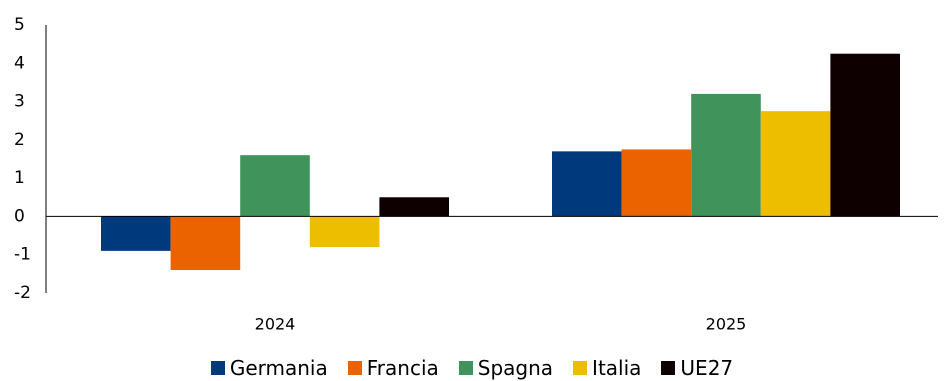 This screenshot has height=381, width=944. Describe the element at coordinates (707, 368) in the screenshot. I see `legend-label: UE27` at that location.